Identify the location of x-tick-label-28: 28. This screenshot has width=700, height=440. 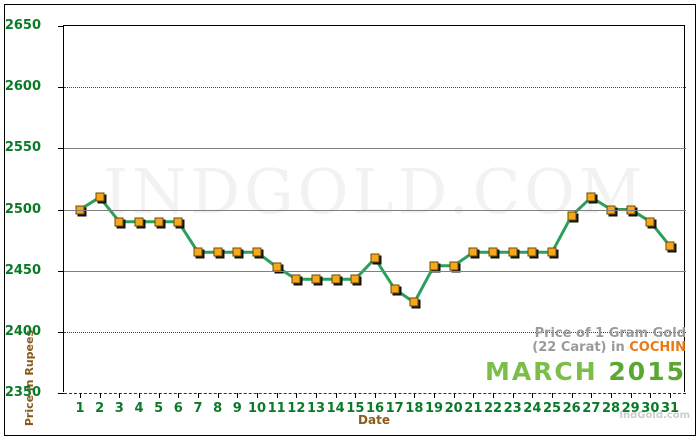
(611, 408).